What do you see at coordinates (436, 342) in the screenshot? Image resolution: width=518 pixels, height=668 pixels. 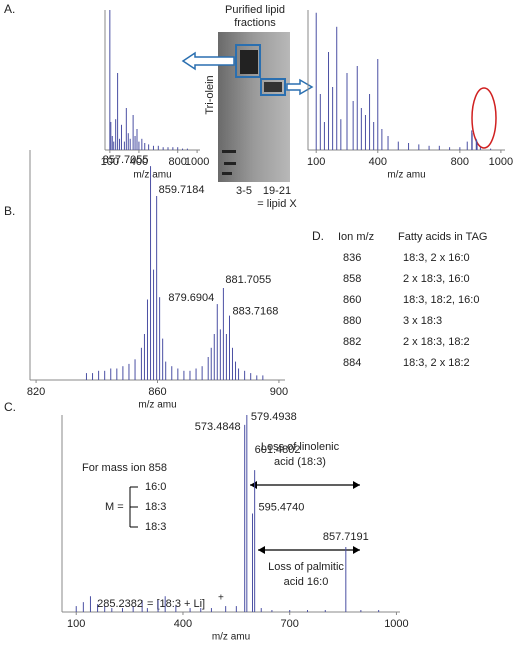 I see `table-cell: 2 x 18:3, 18:2` at bounding box center [436, 342].